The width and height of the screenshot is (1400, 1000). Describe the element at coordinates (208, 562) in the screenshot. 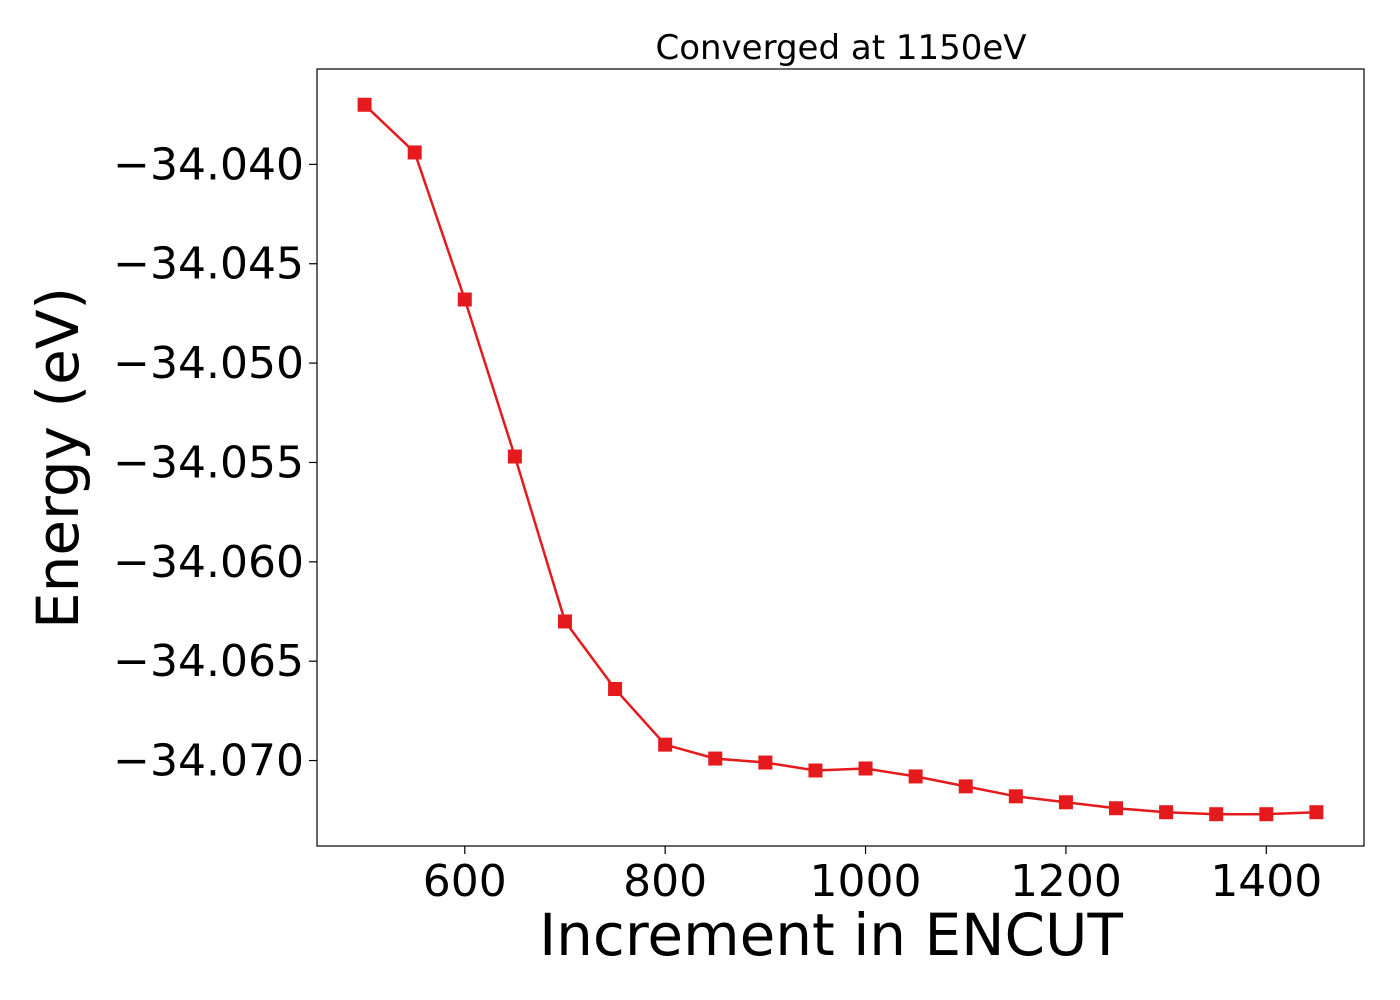

I see `y-tick-label: −34.060` at that location.